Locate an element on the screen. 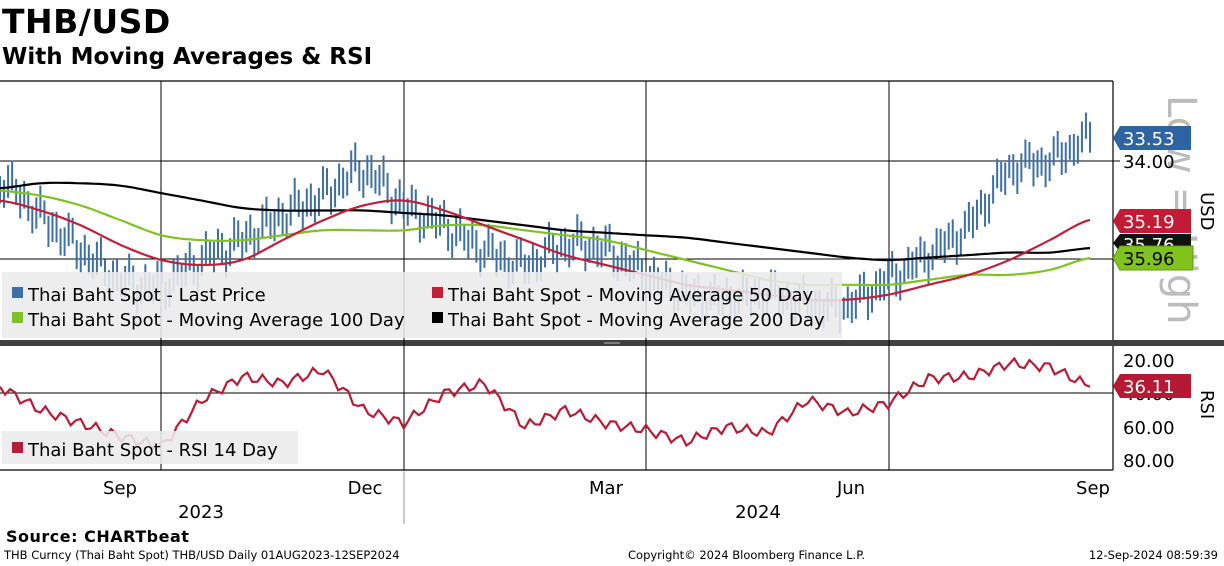  rsi-tick-label-20: 20.00 is located at coordinates (1149, 361).